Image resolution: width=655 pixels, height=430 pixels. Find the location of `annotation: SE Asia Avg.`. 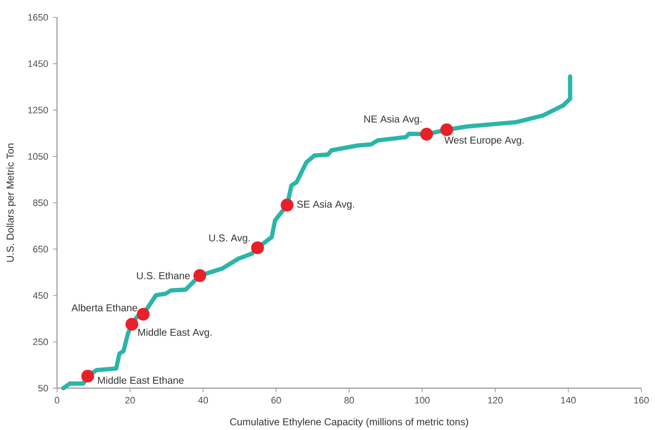

annotation: SE Asia Avg. is located at coordinates (325, 205).